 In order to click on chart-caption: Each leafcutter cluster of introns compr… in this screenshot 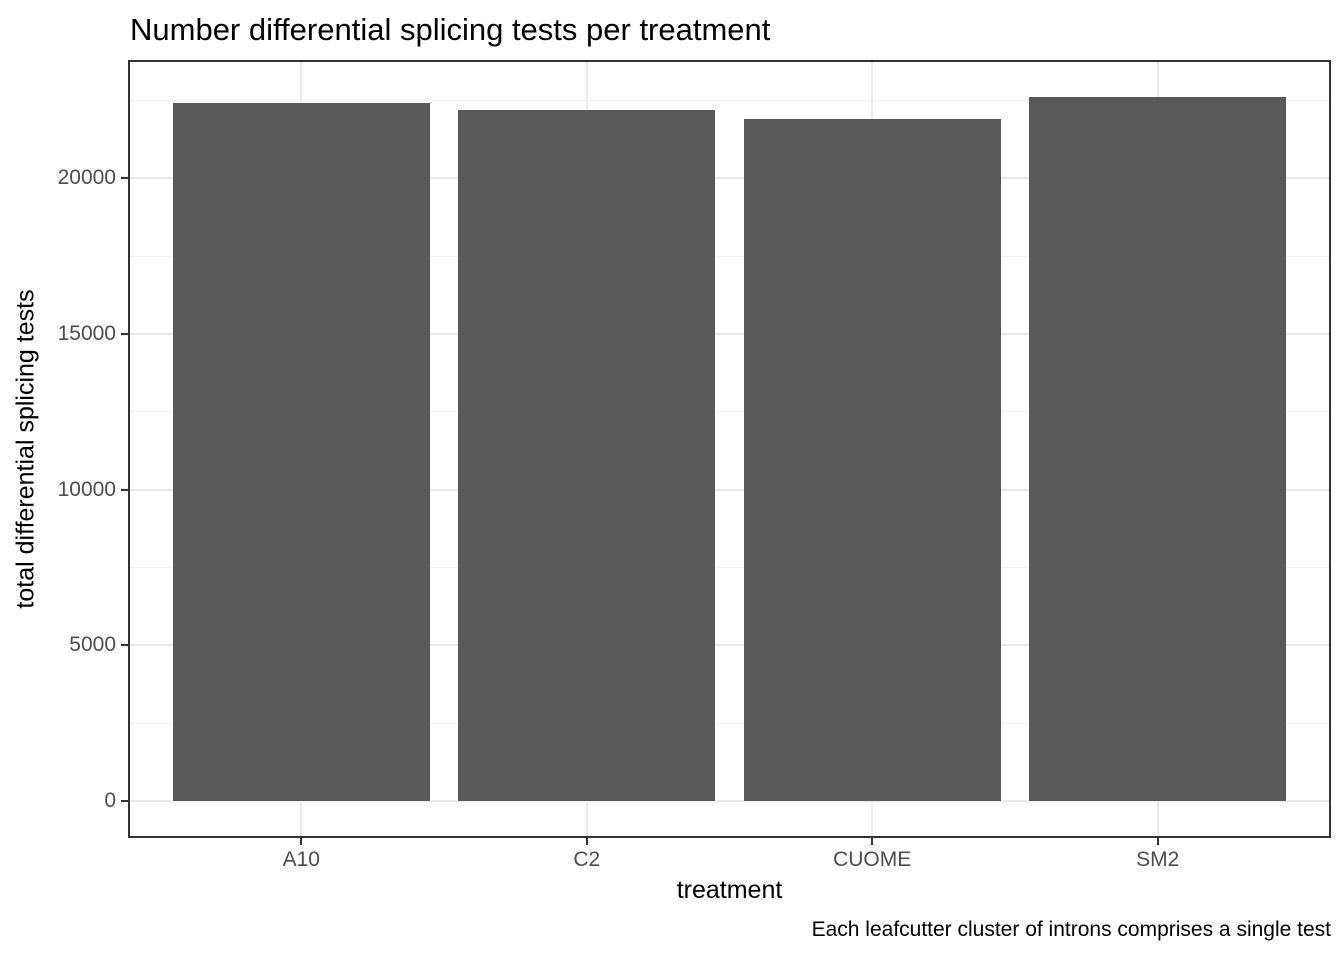, I will do `click(1071, 929)`.